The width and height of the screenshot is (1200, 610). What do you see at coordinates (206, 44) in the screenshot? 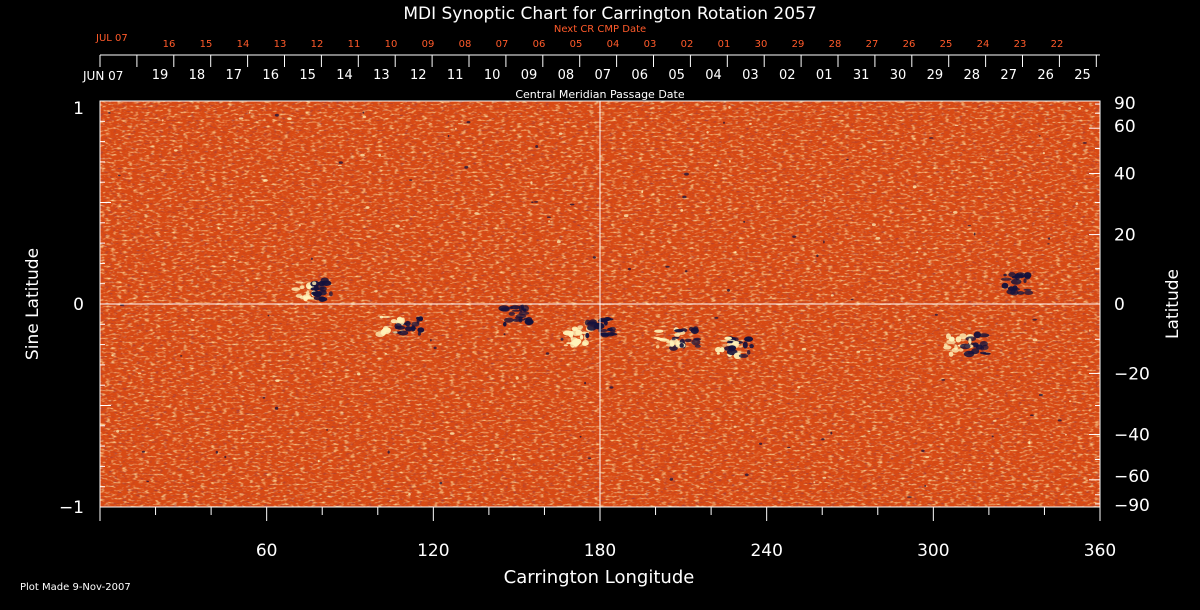
I see `next-cr-day-label: 15` at bounding box center [206, 44].